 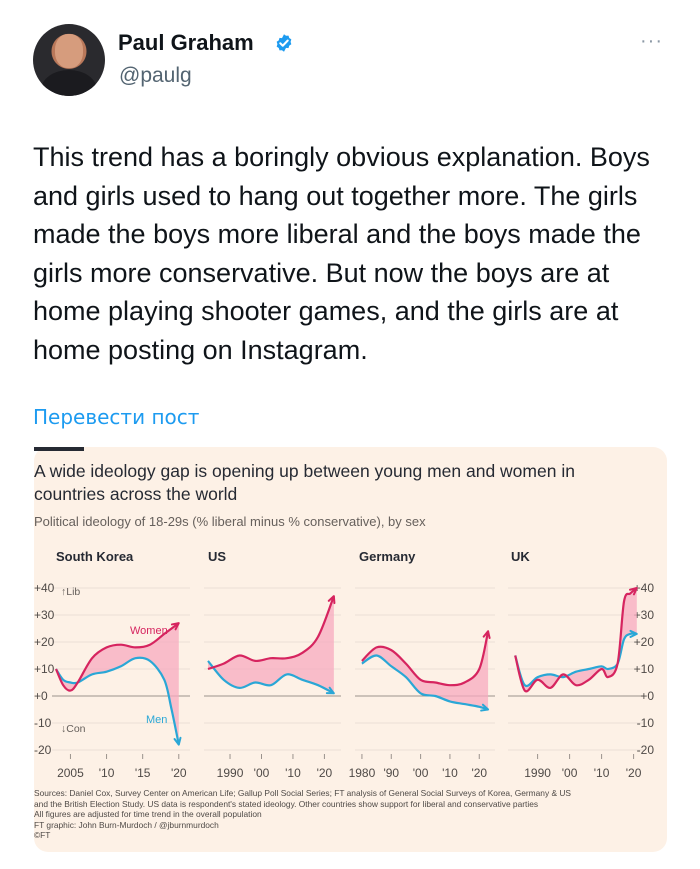 I want to click on panel-label-germany: Germany, so click(x=387, y=556).